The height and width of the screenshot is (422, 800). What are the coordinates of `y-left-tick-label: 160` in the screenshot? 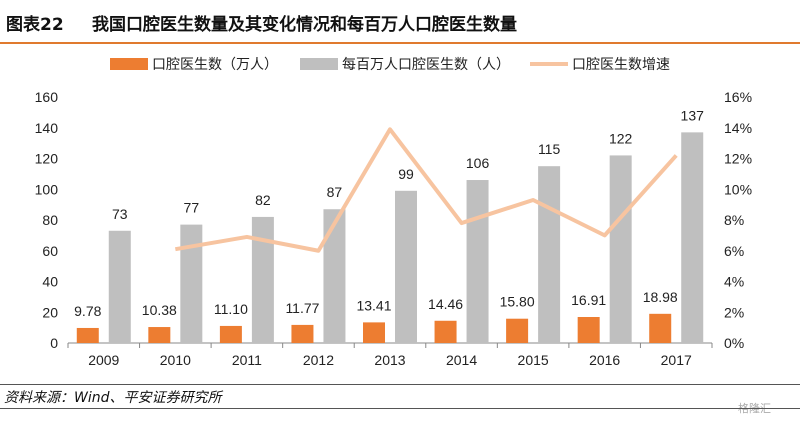 It's located at (47, 97).